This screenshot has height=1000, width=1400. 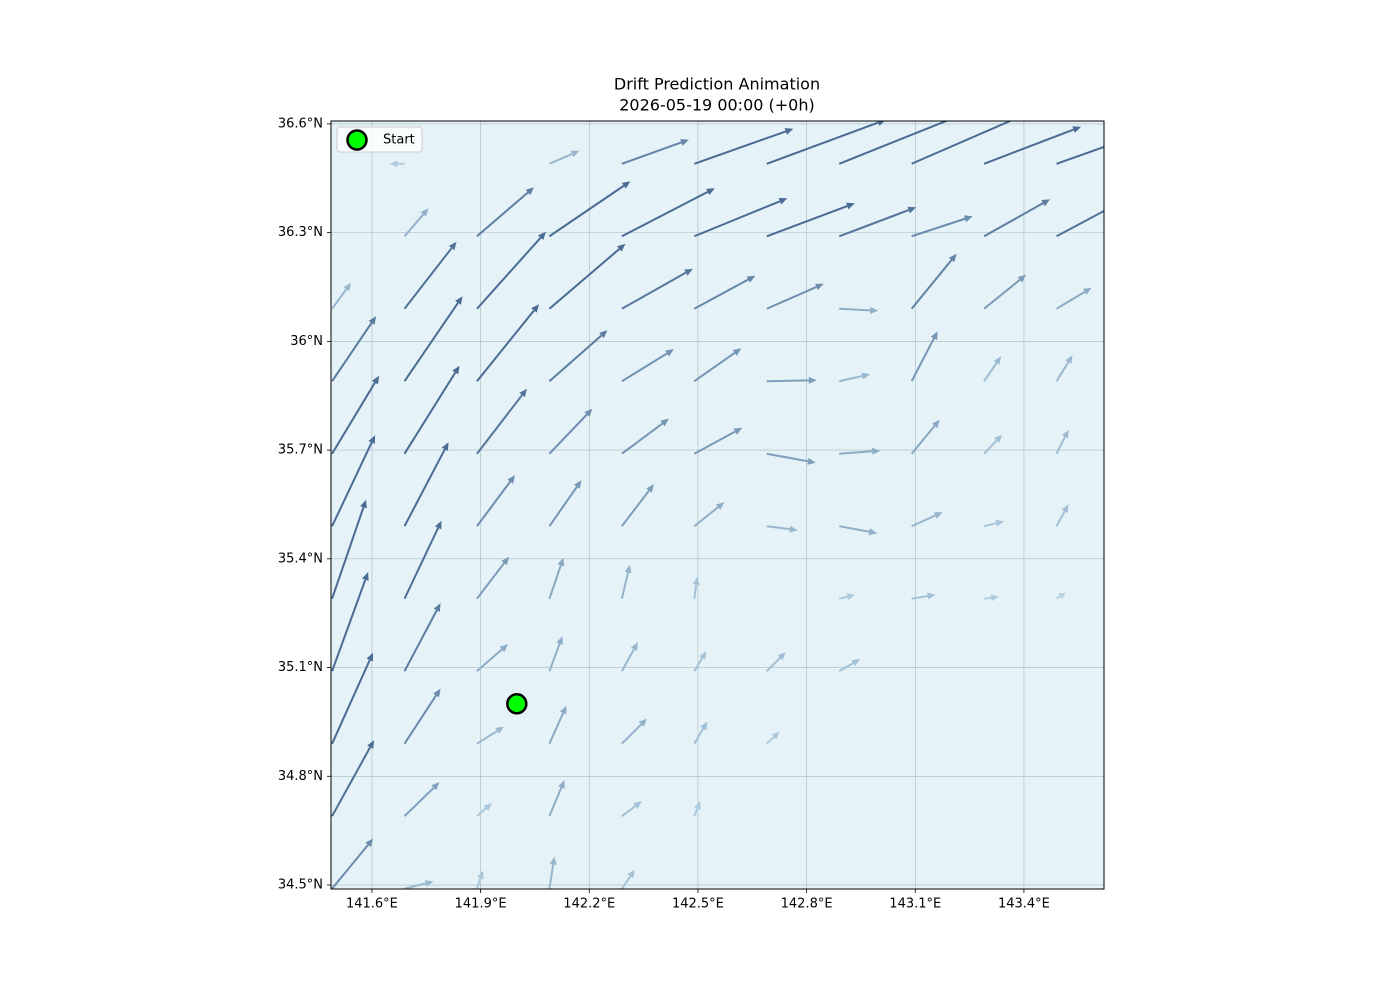 I want to click on x-tick-label: 142.5°E, so click(x=698, y=904).